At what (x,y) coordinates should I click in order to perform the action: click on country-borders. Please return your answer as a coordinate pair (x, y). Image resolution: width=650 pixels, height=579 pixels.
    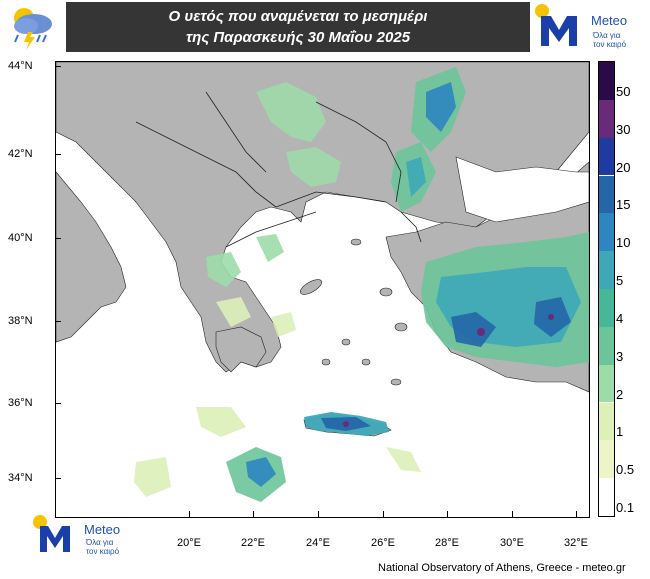
    Looking at the image, I should click on (278, 169).